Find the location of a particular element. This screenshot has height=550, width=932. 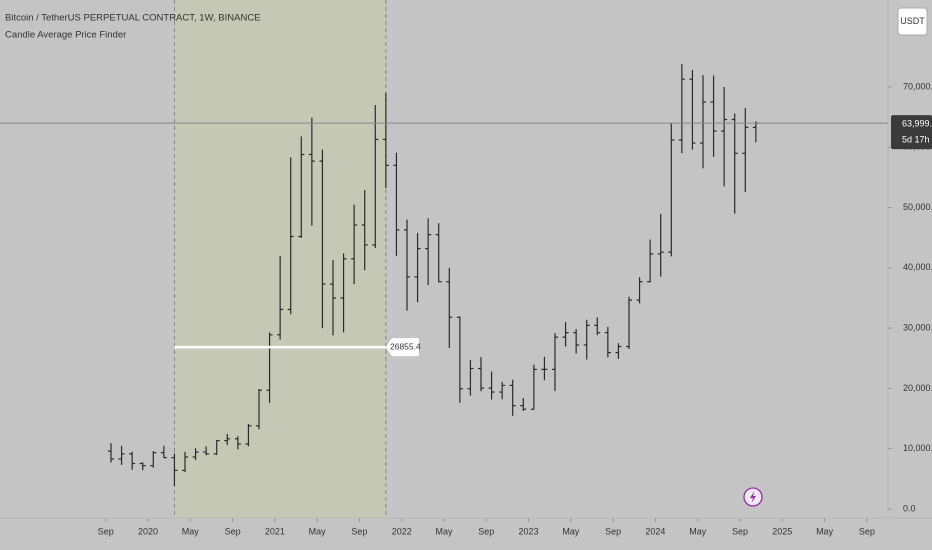

indicator-name: Candle Average Price Finder is located at coordinates (65, 35).